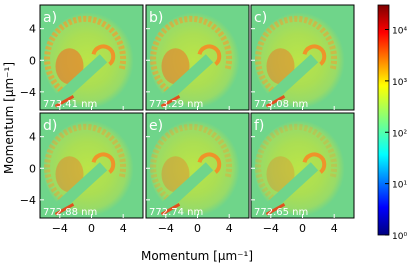  I want to click on colorbar, so click(383, 120).